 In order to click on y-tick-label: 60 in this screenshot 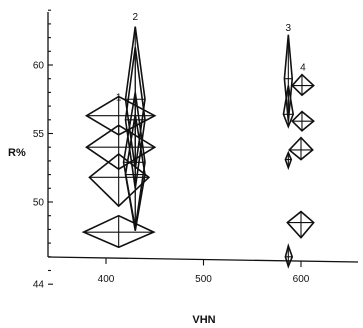, I will do `click(39, 66)`.